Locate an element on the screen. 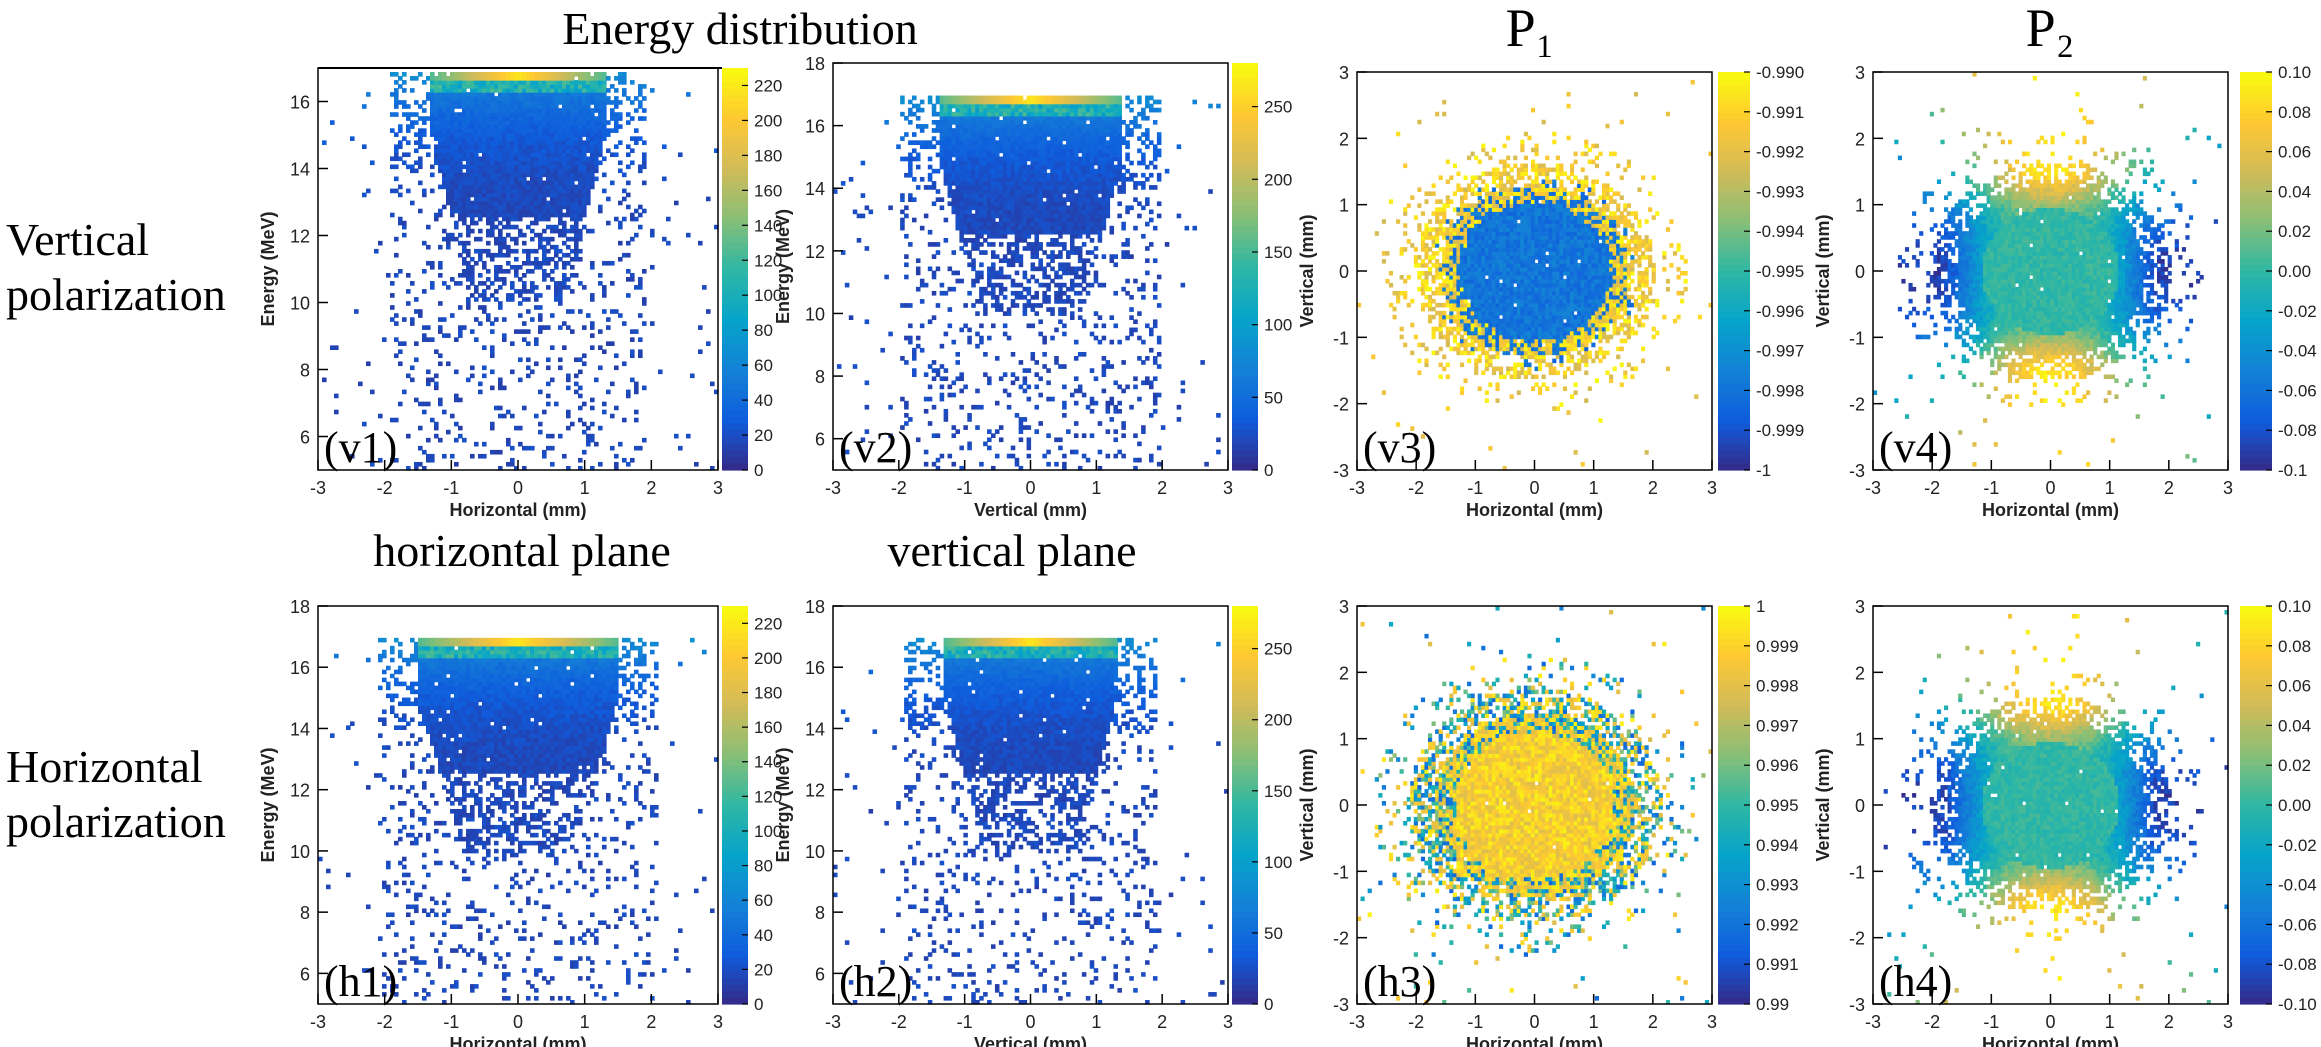 The height and width of the screenshot is (1047, 2321). title-p1: P₁ is located at coordinates (1530, 29).